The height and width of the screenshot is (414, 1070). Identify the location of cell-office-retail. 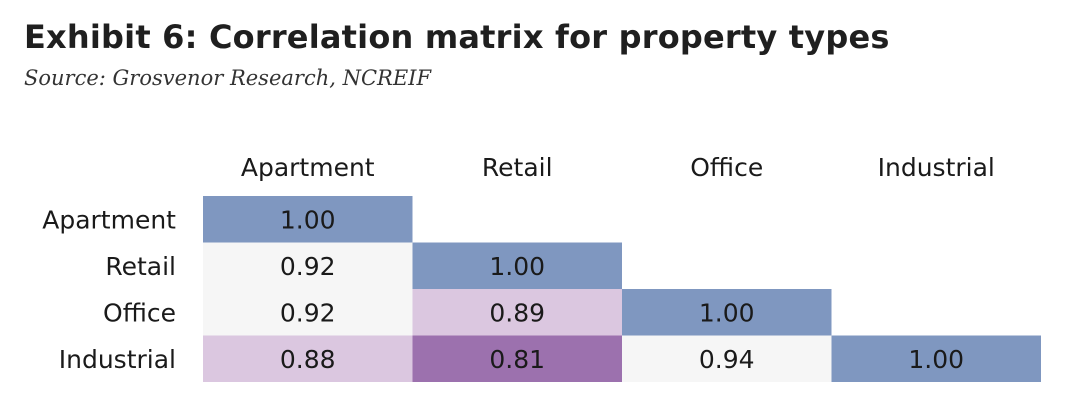
(517, 312).